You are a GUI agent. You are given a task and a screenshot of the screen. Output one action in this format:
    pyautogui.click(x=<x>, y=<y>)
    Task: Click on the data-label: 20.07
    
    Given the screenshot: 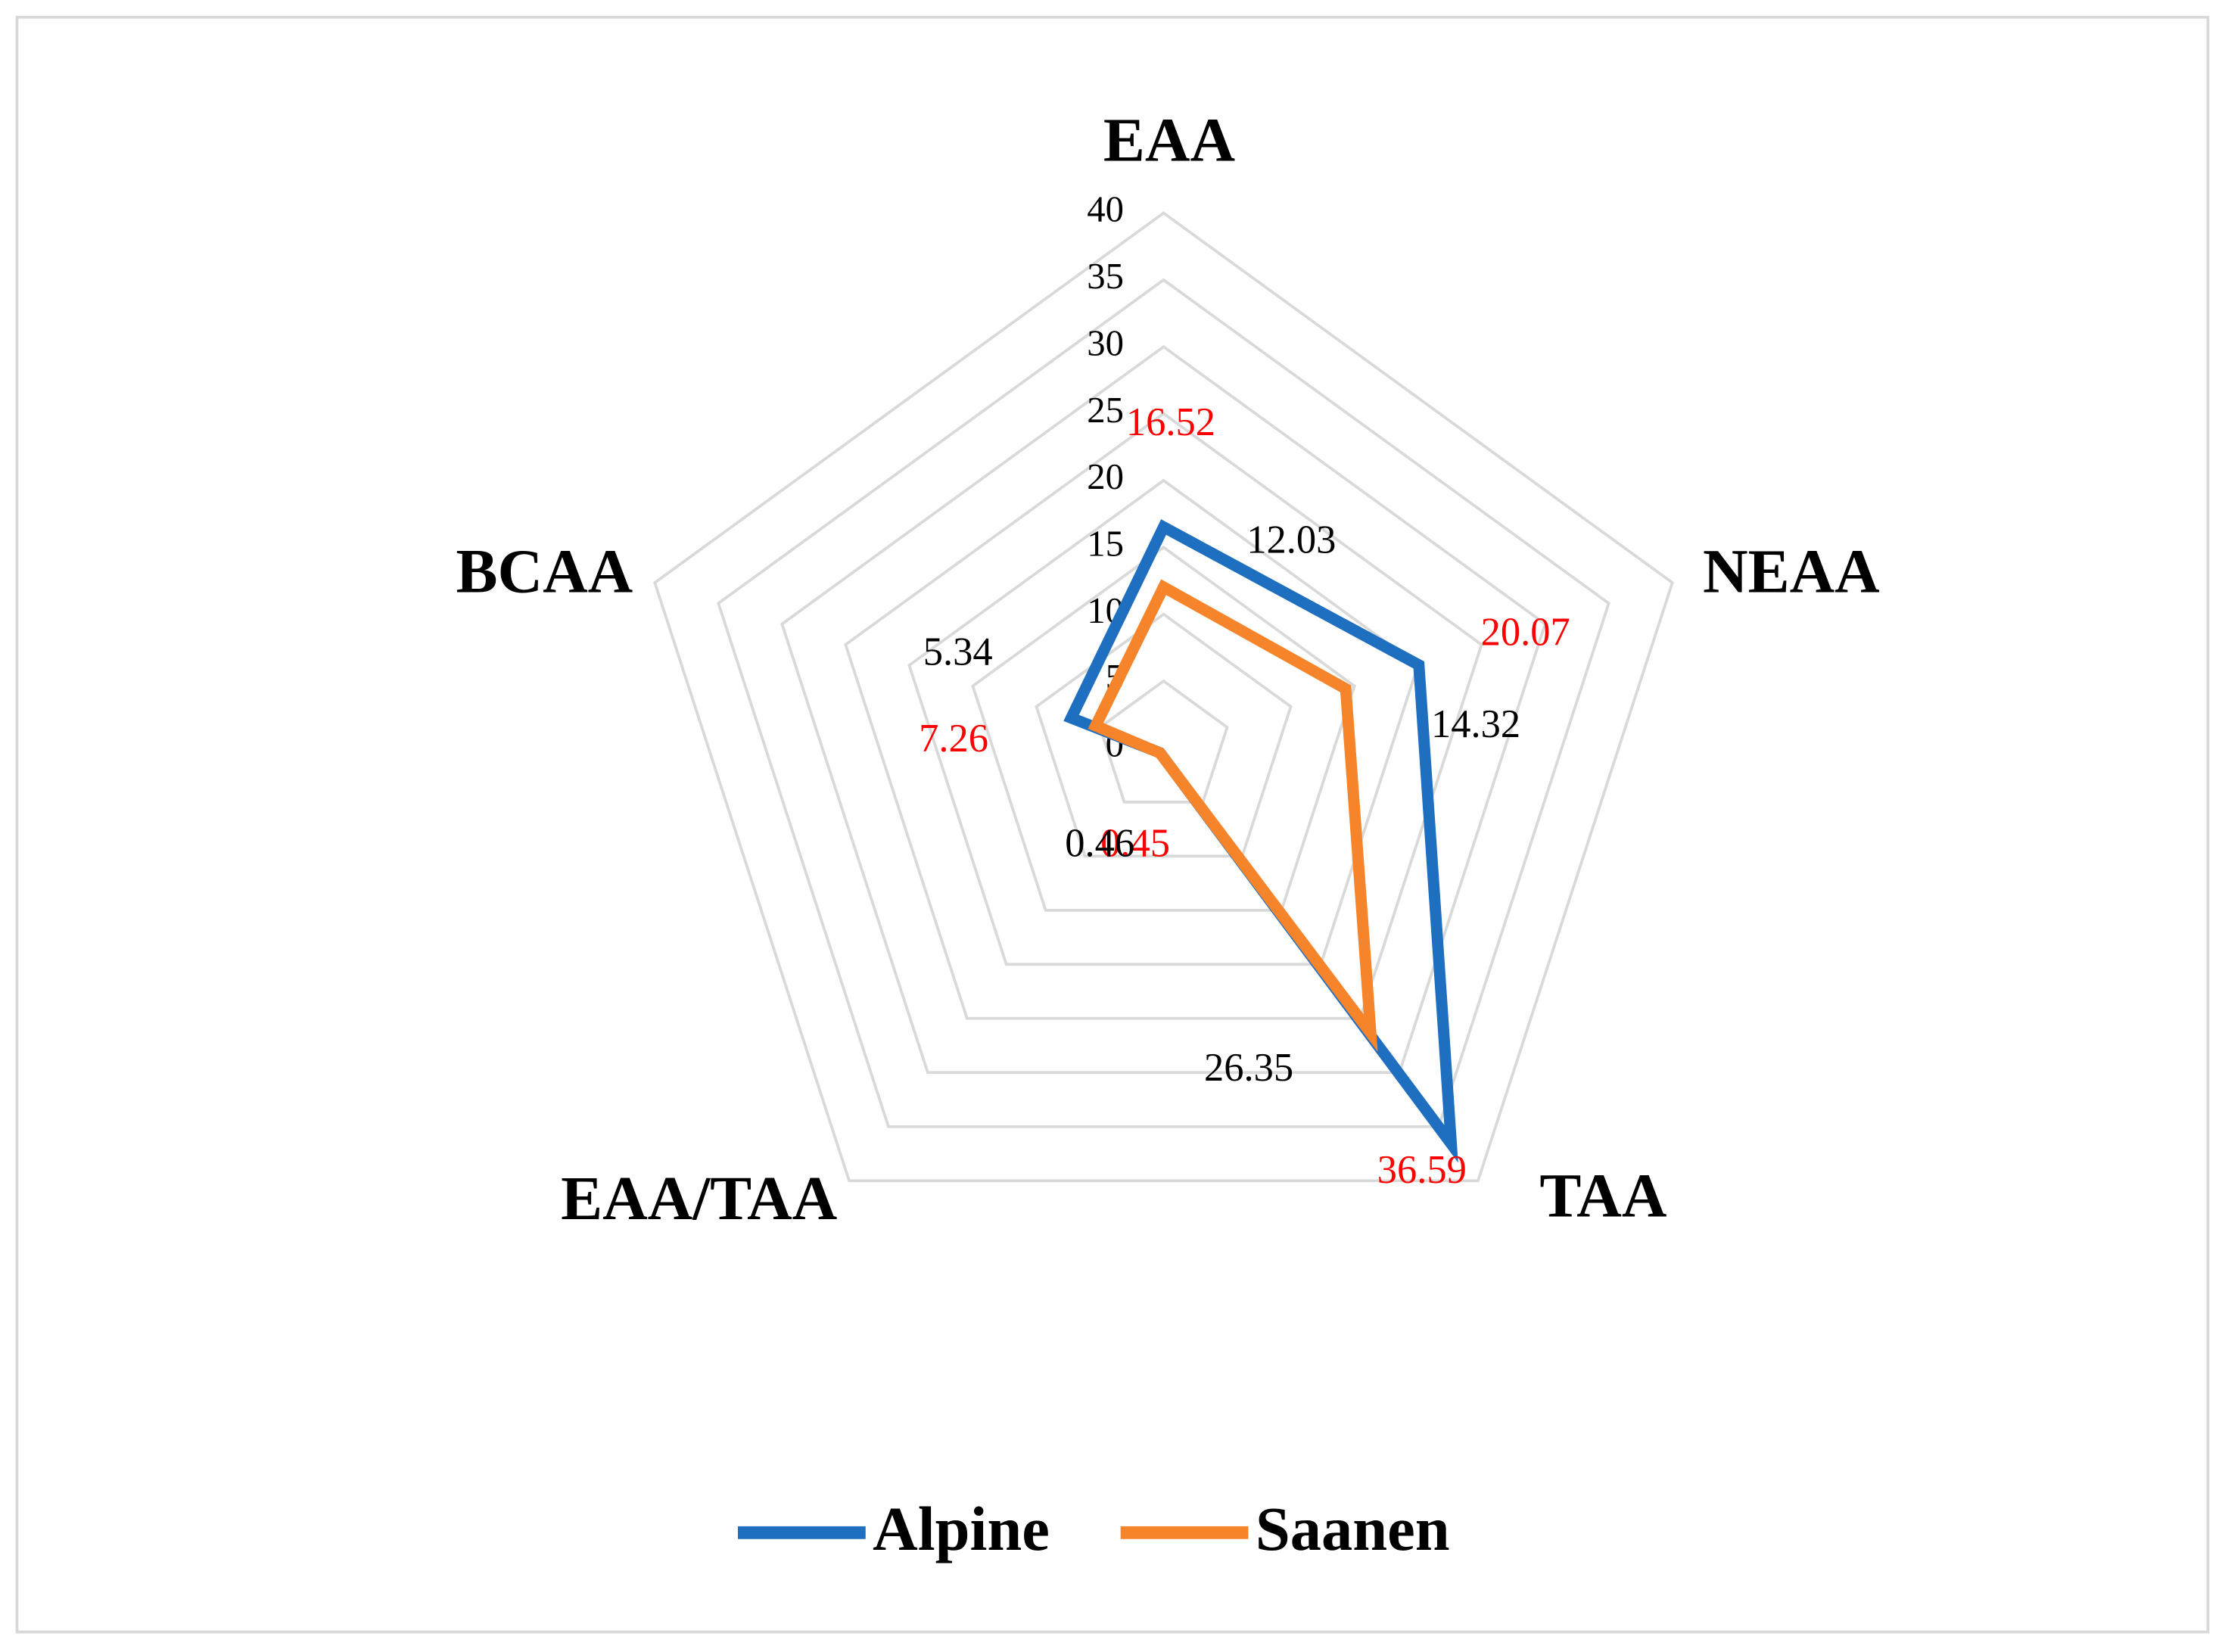 What is the action you would take?
    pyautogui.click(x=1525, y=632)
    